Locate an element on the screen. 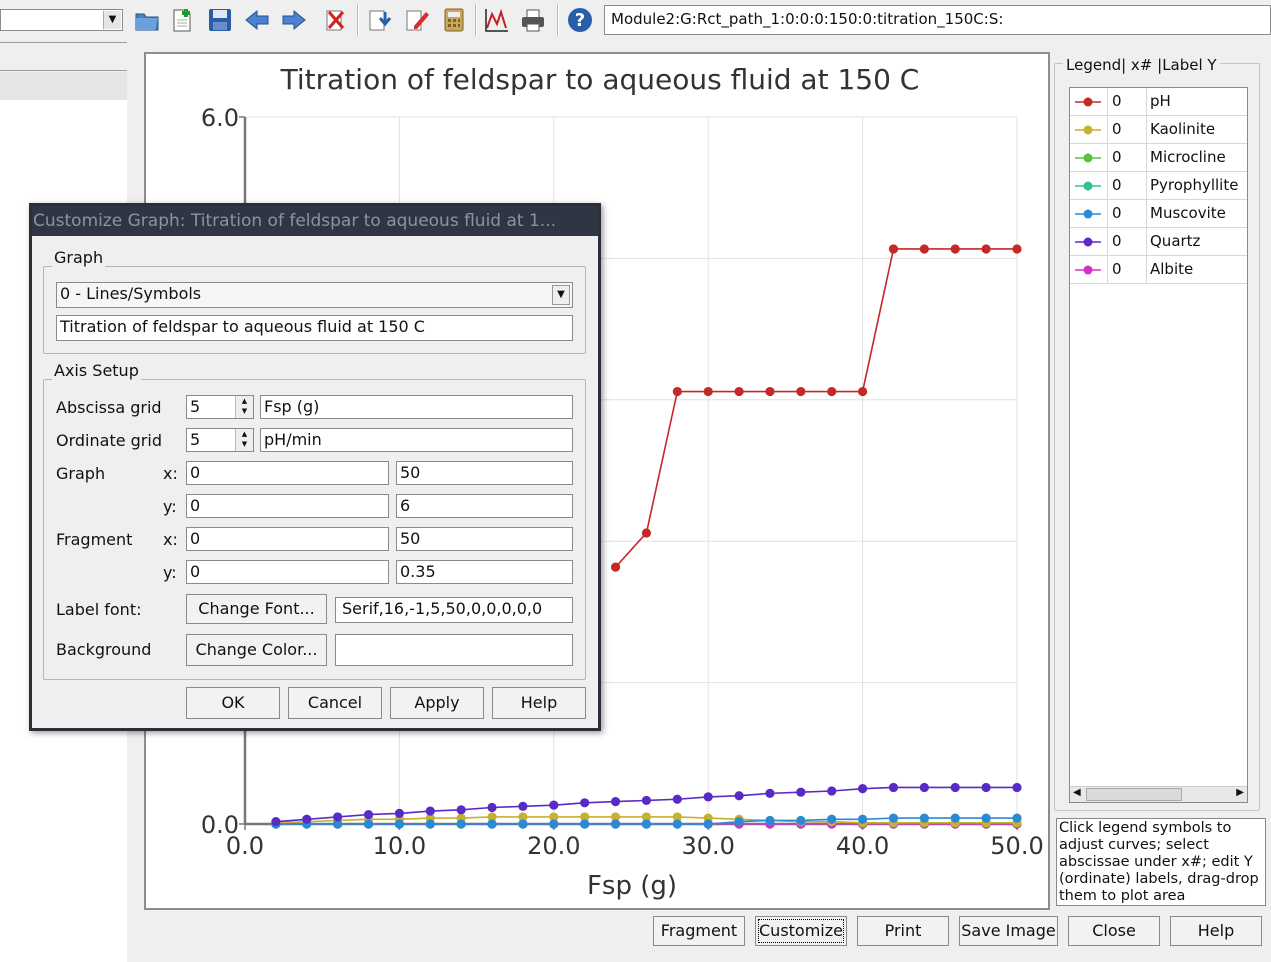 Image resolution: width=1271 pixels, height=962 pixels. graph-type-select: 0 - Lines/Symbols ▼ is located at coordinates (314, 295).